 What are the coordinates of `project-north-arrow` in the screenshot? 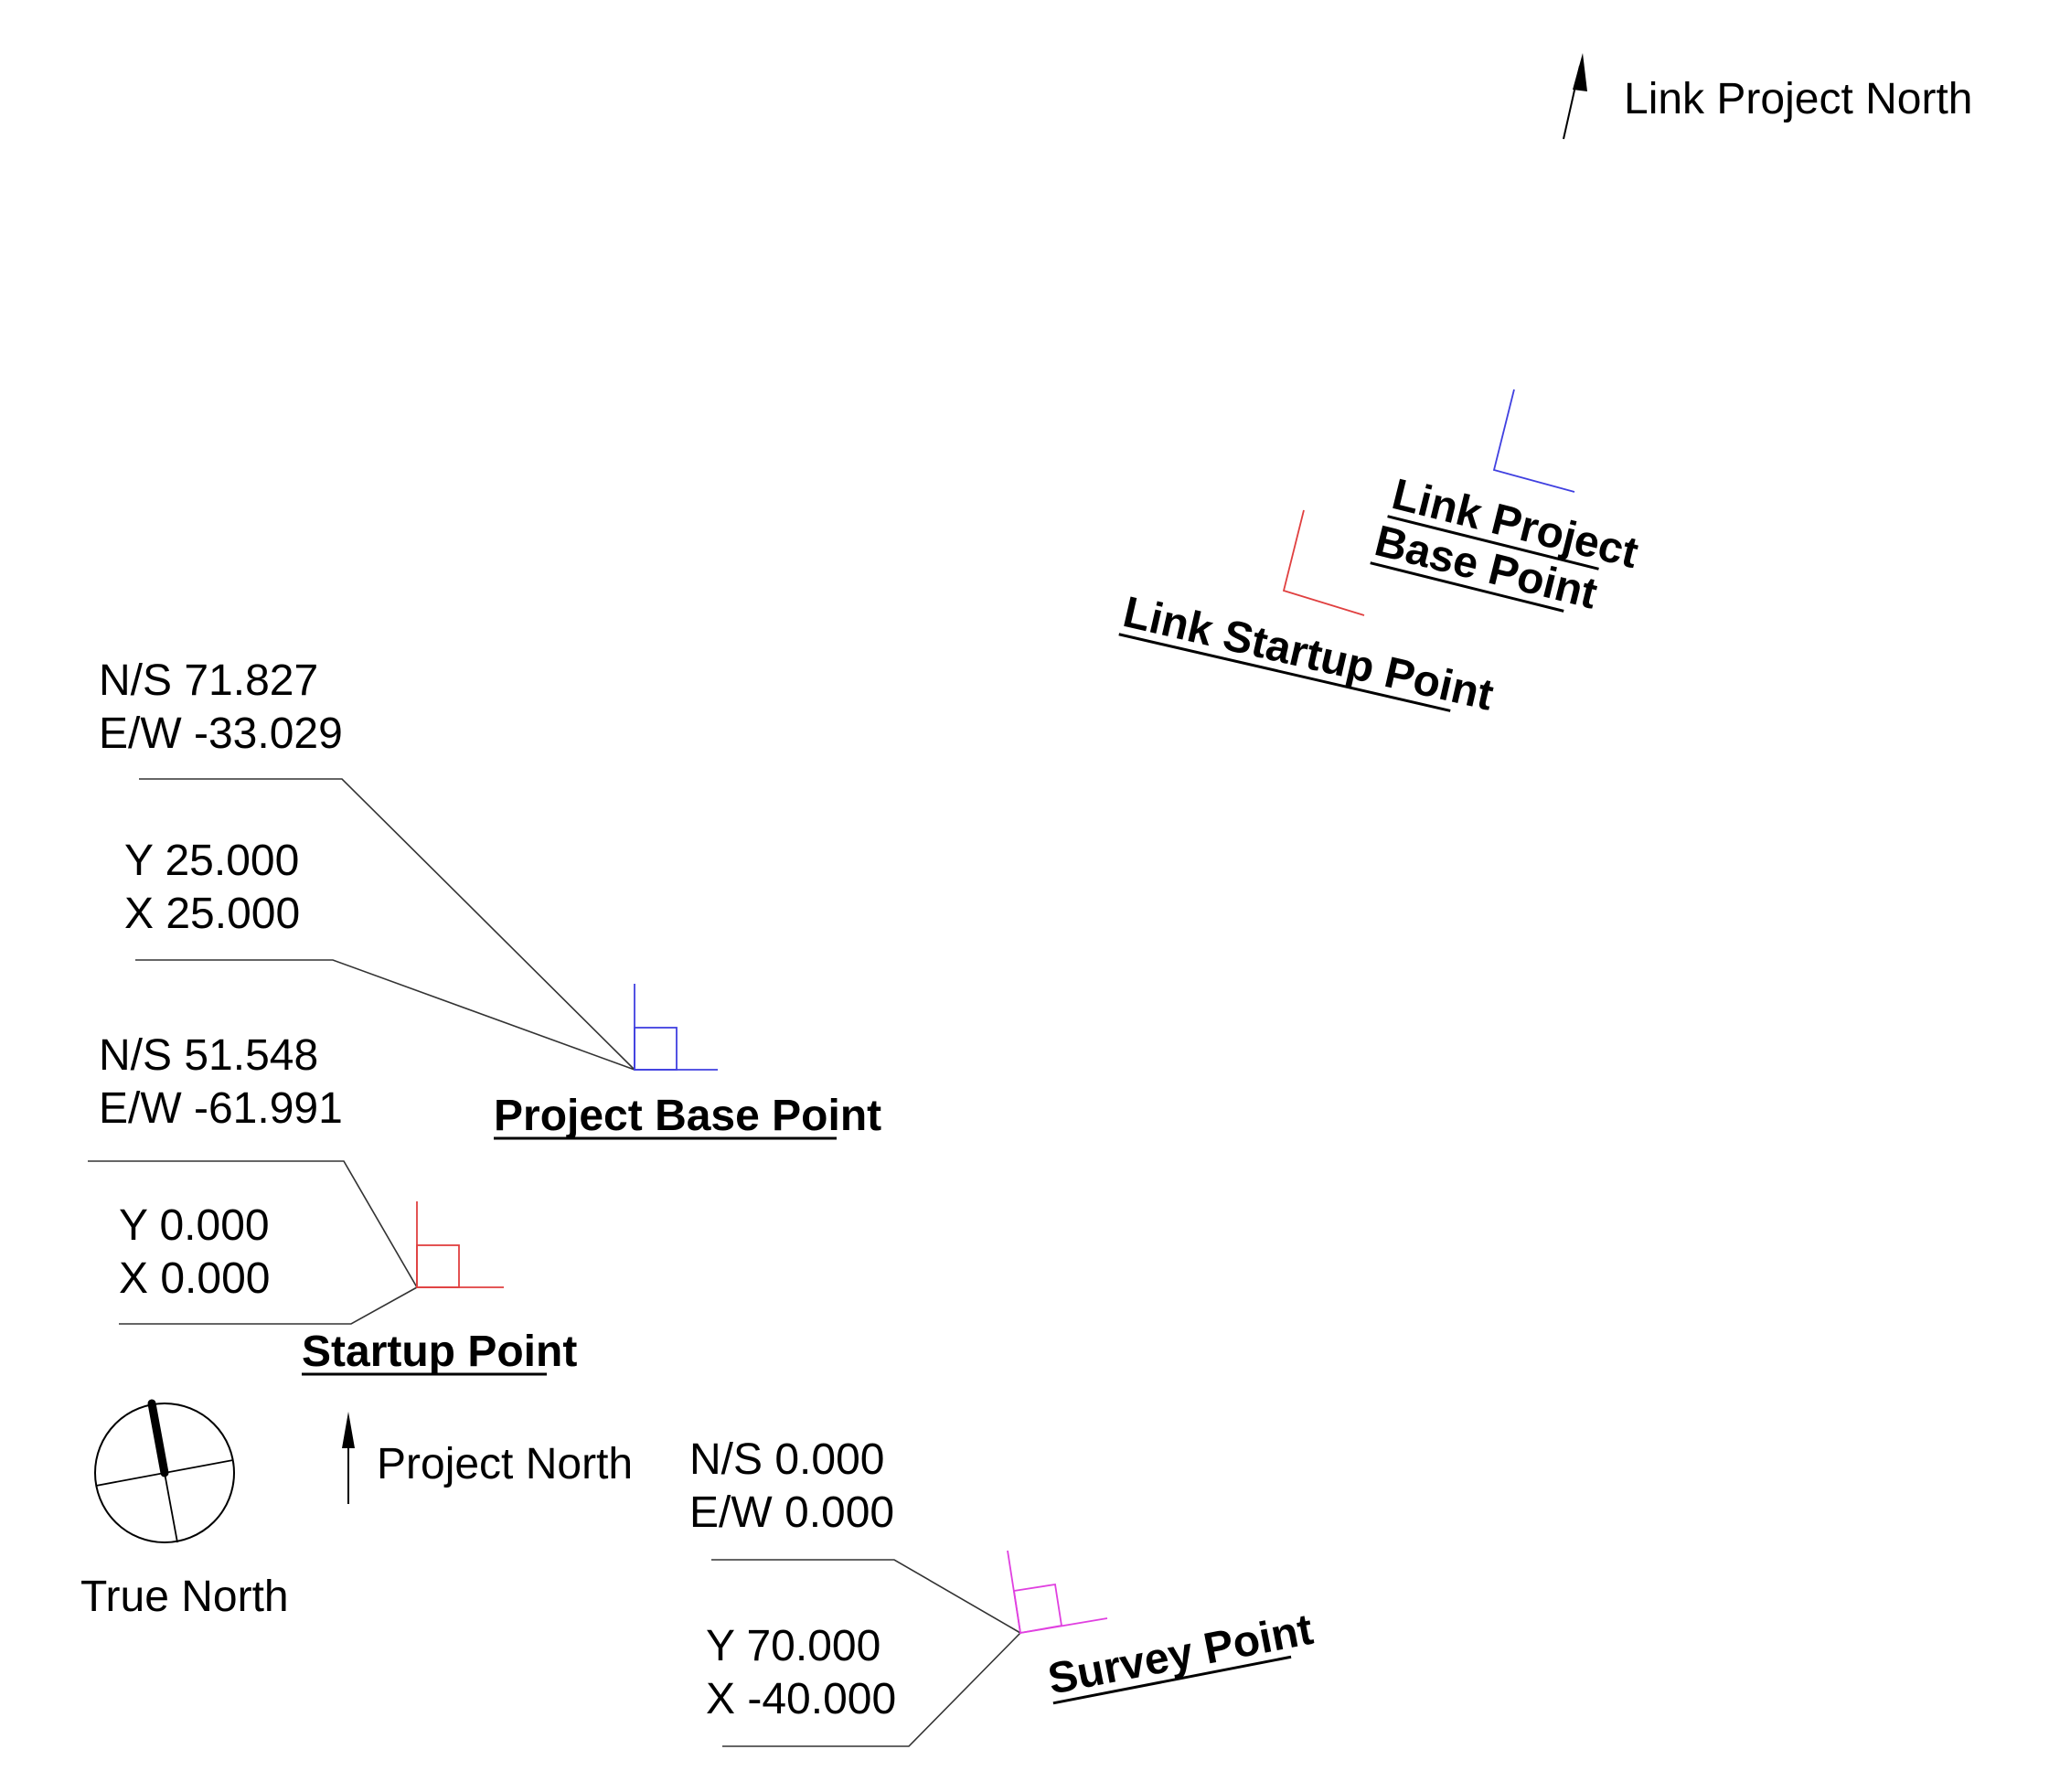 It's located at (349, 1458).